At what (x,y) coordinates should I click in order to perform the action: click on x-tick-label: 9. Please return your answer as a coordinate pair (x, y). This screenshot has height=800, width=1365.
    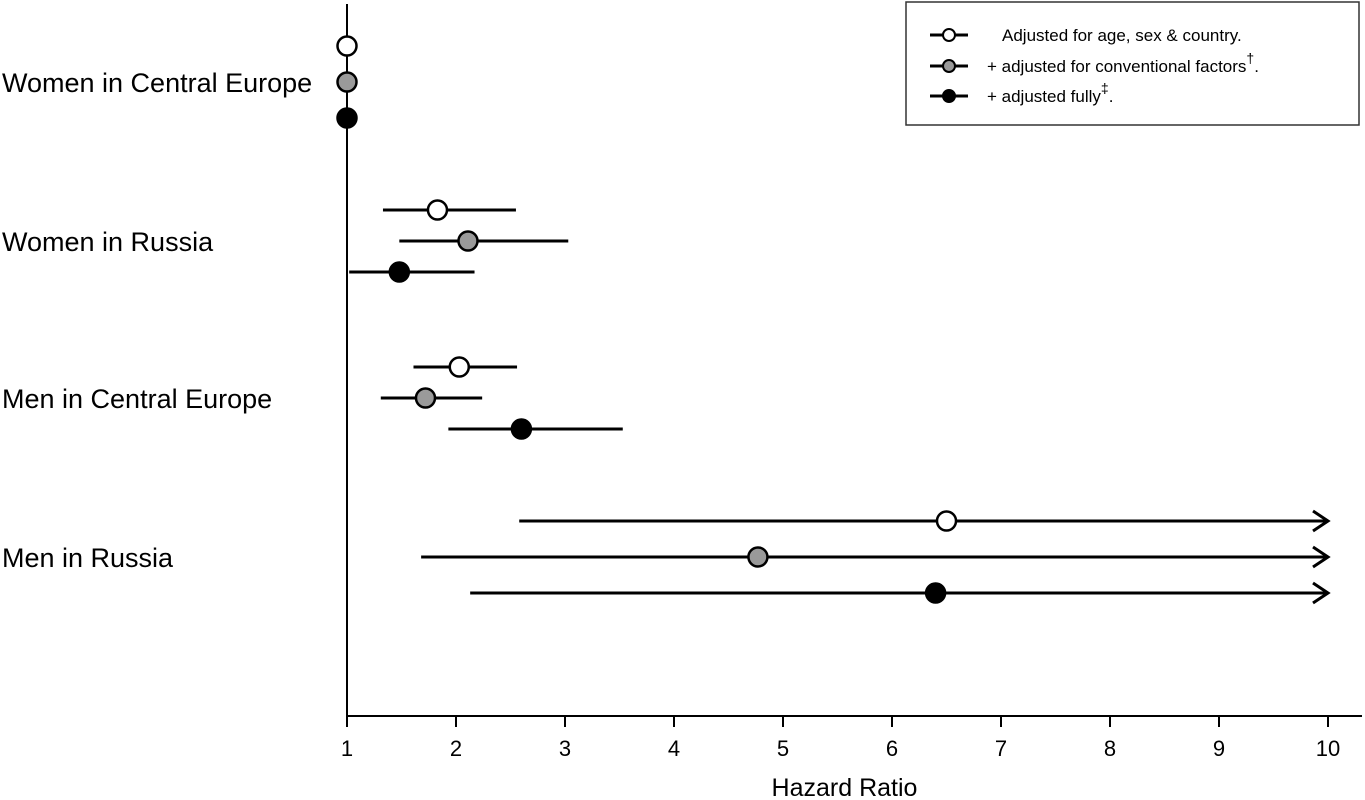
    Looking at the image, I should click on (1219, 748).